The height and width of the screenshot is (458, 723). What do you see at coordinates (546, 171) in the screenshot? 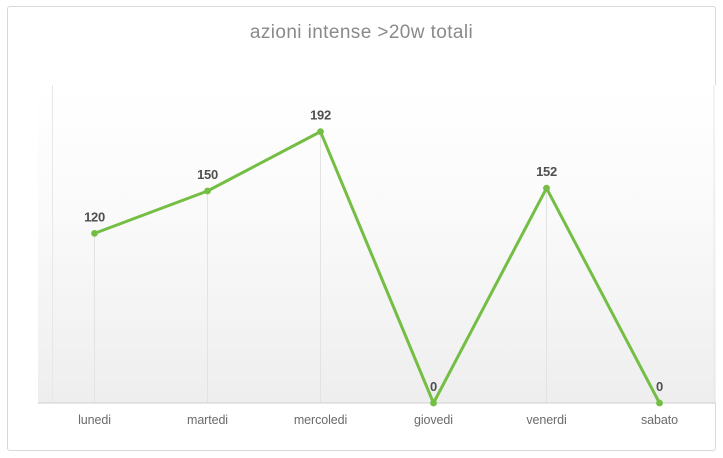
I see `data-label: 152` at bounding box center [546, 171].